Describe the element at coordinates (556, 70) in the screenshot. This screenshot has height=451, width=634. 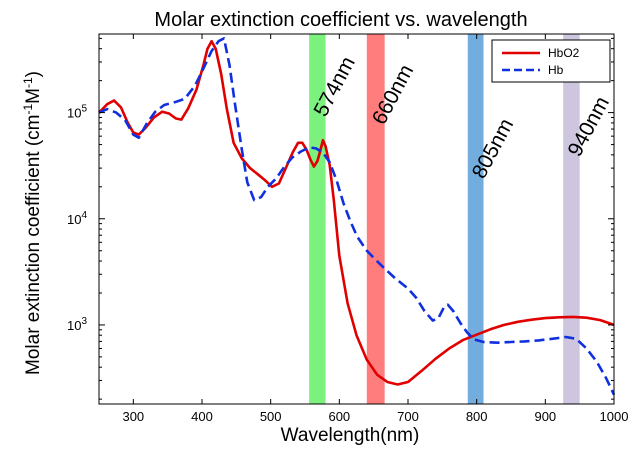
I see `legend-label-Hb: Hb` at that location.